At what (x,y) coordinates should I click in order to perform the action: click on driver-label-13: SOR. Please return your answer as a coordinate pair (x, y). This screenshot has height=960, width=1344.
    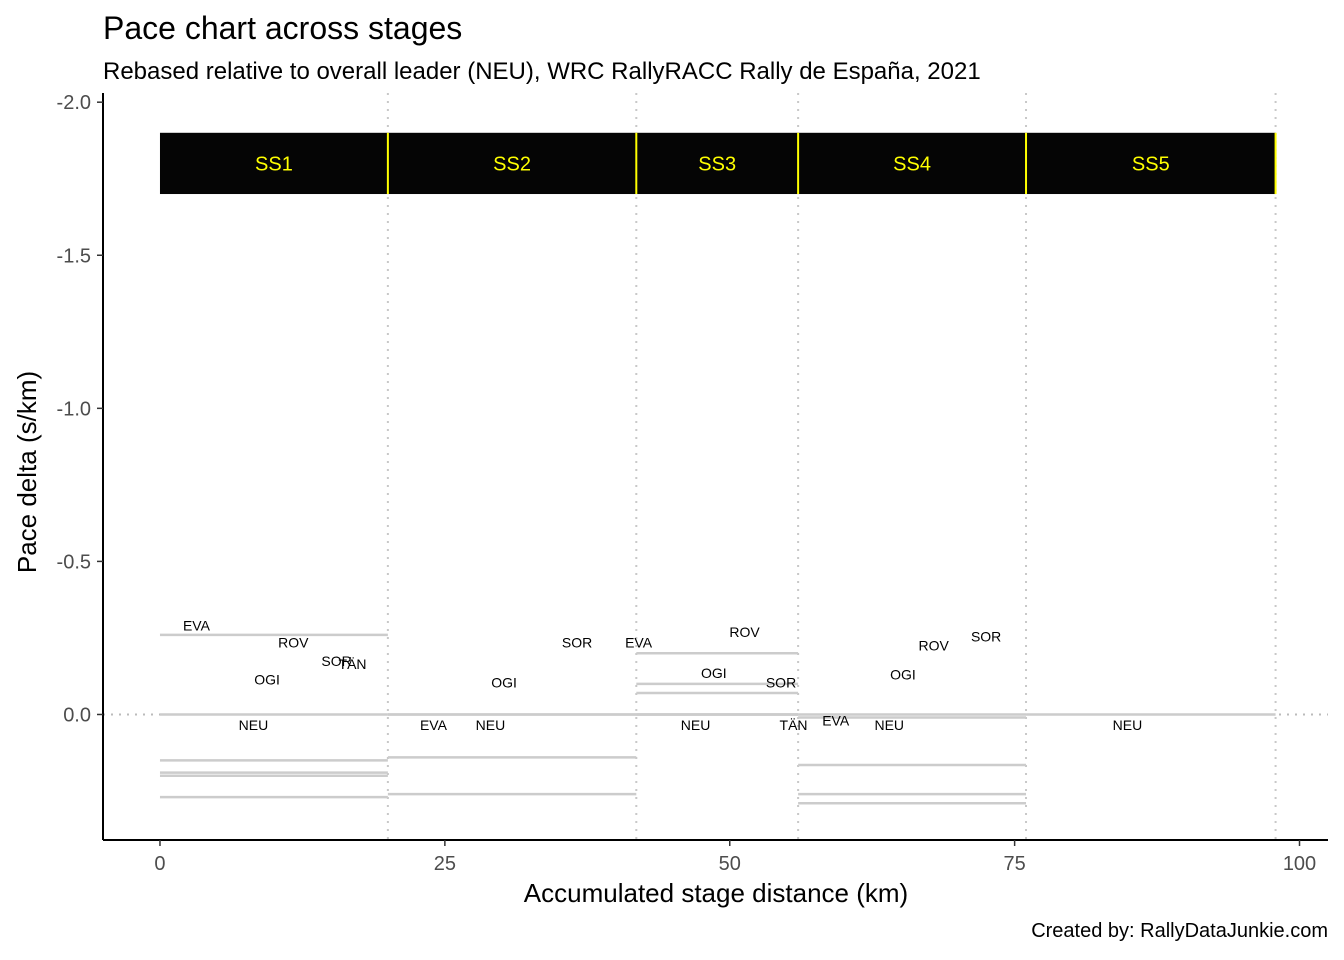
    Looking at the image, I should click on (781, 682).